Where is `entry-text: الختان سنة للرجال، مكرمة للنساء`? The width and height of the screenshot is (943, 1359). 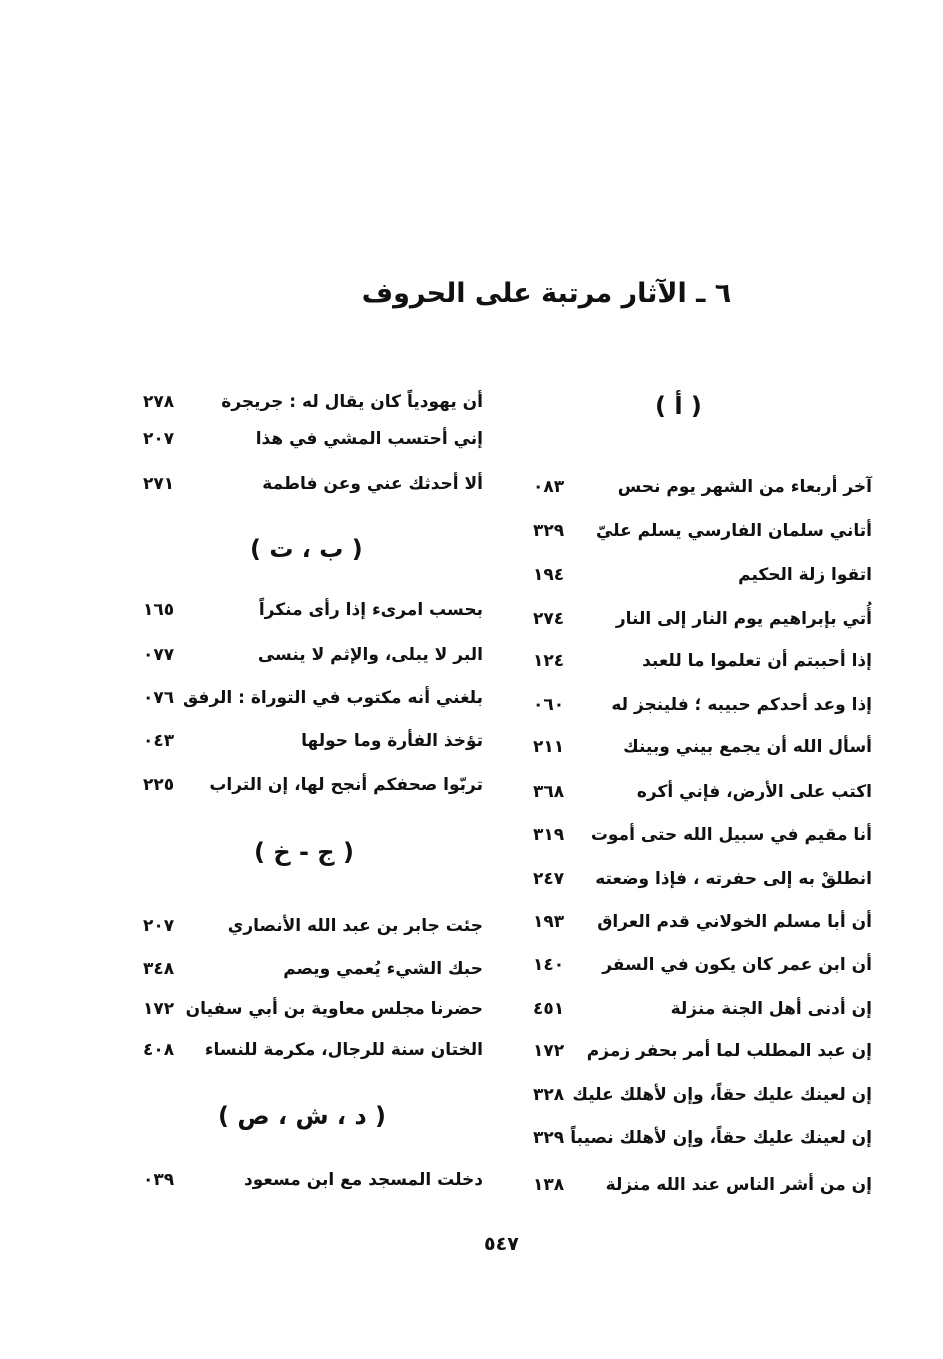
entry-text: الختان سنة للرجال، مكرمة للنساء is located at coordinates (343, 1050).